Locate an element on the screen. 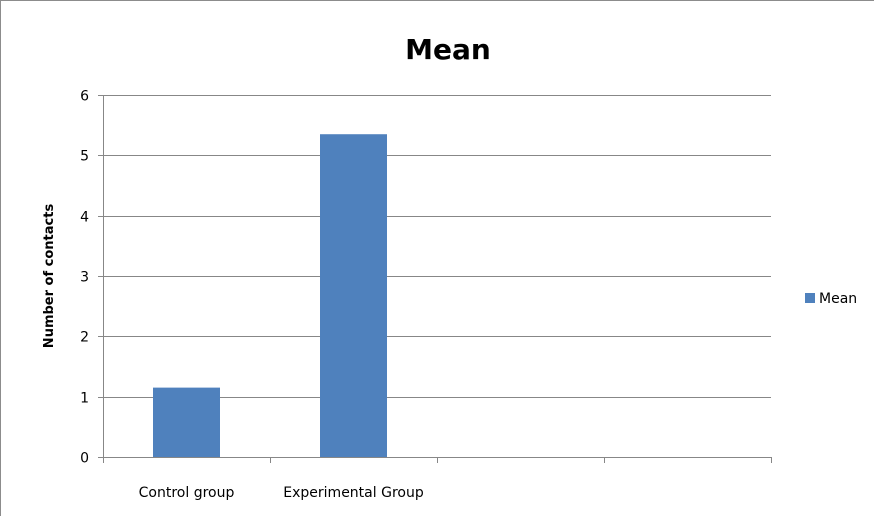  y-tick-label: 2 is located at coordinates (84, 338).